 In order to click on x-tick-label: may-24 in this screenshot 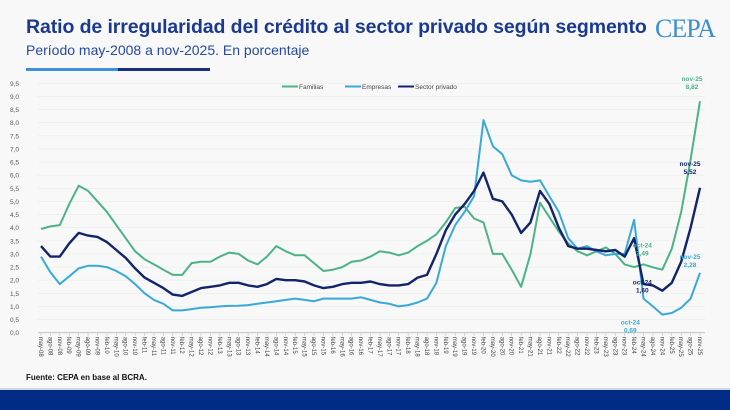, I will do `click(643, 347)`.